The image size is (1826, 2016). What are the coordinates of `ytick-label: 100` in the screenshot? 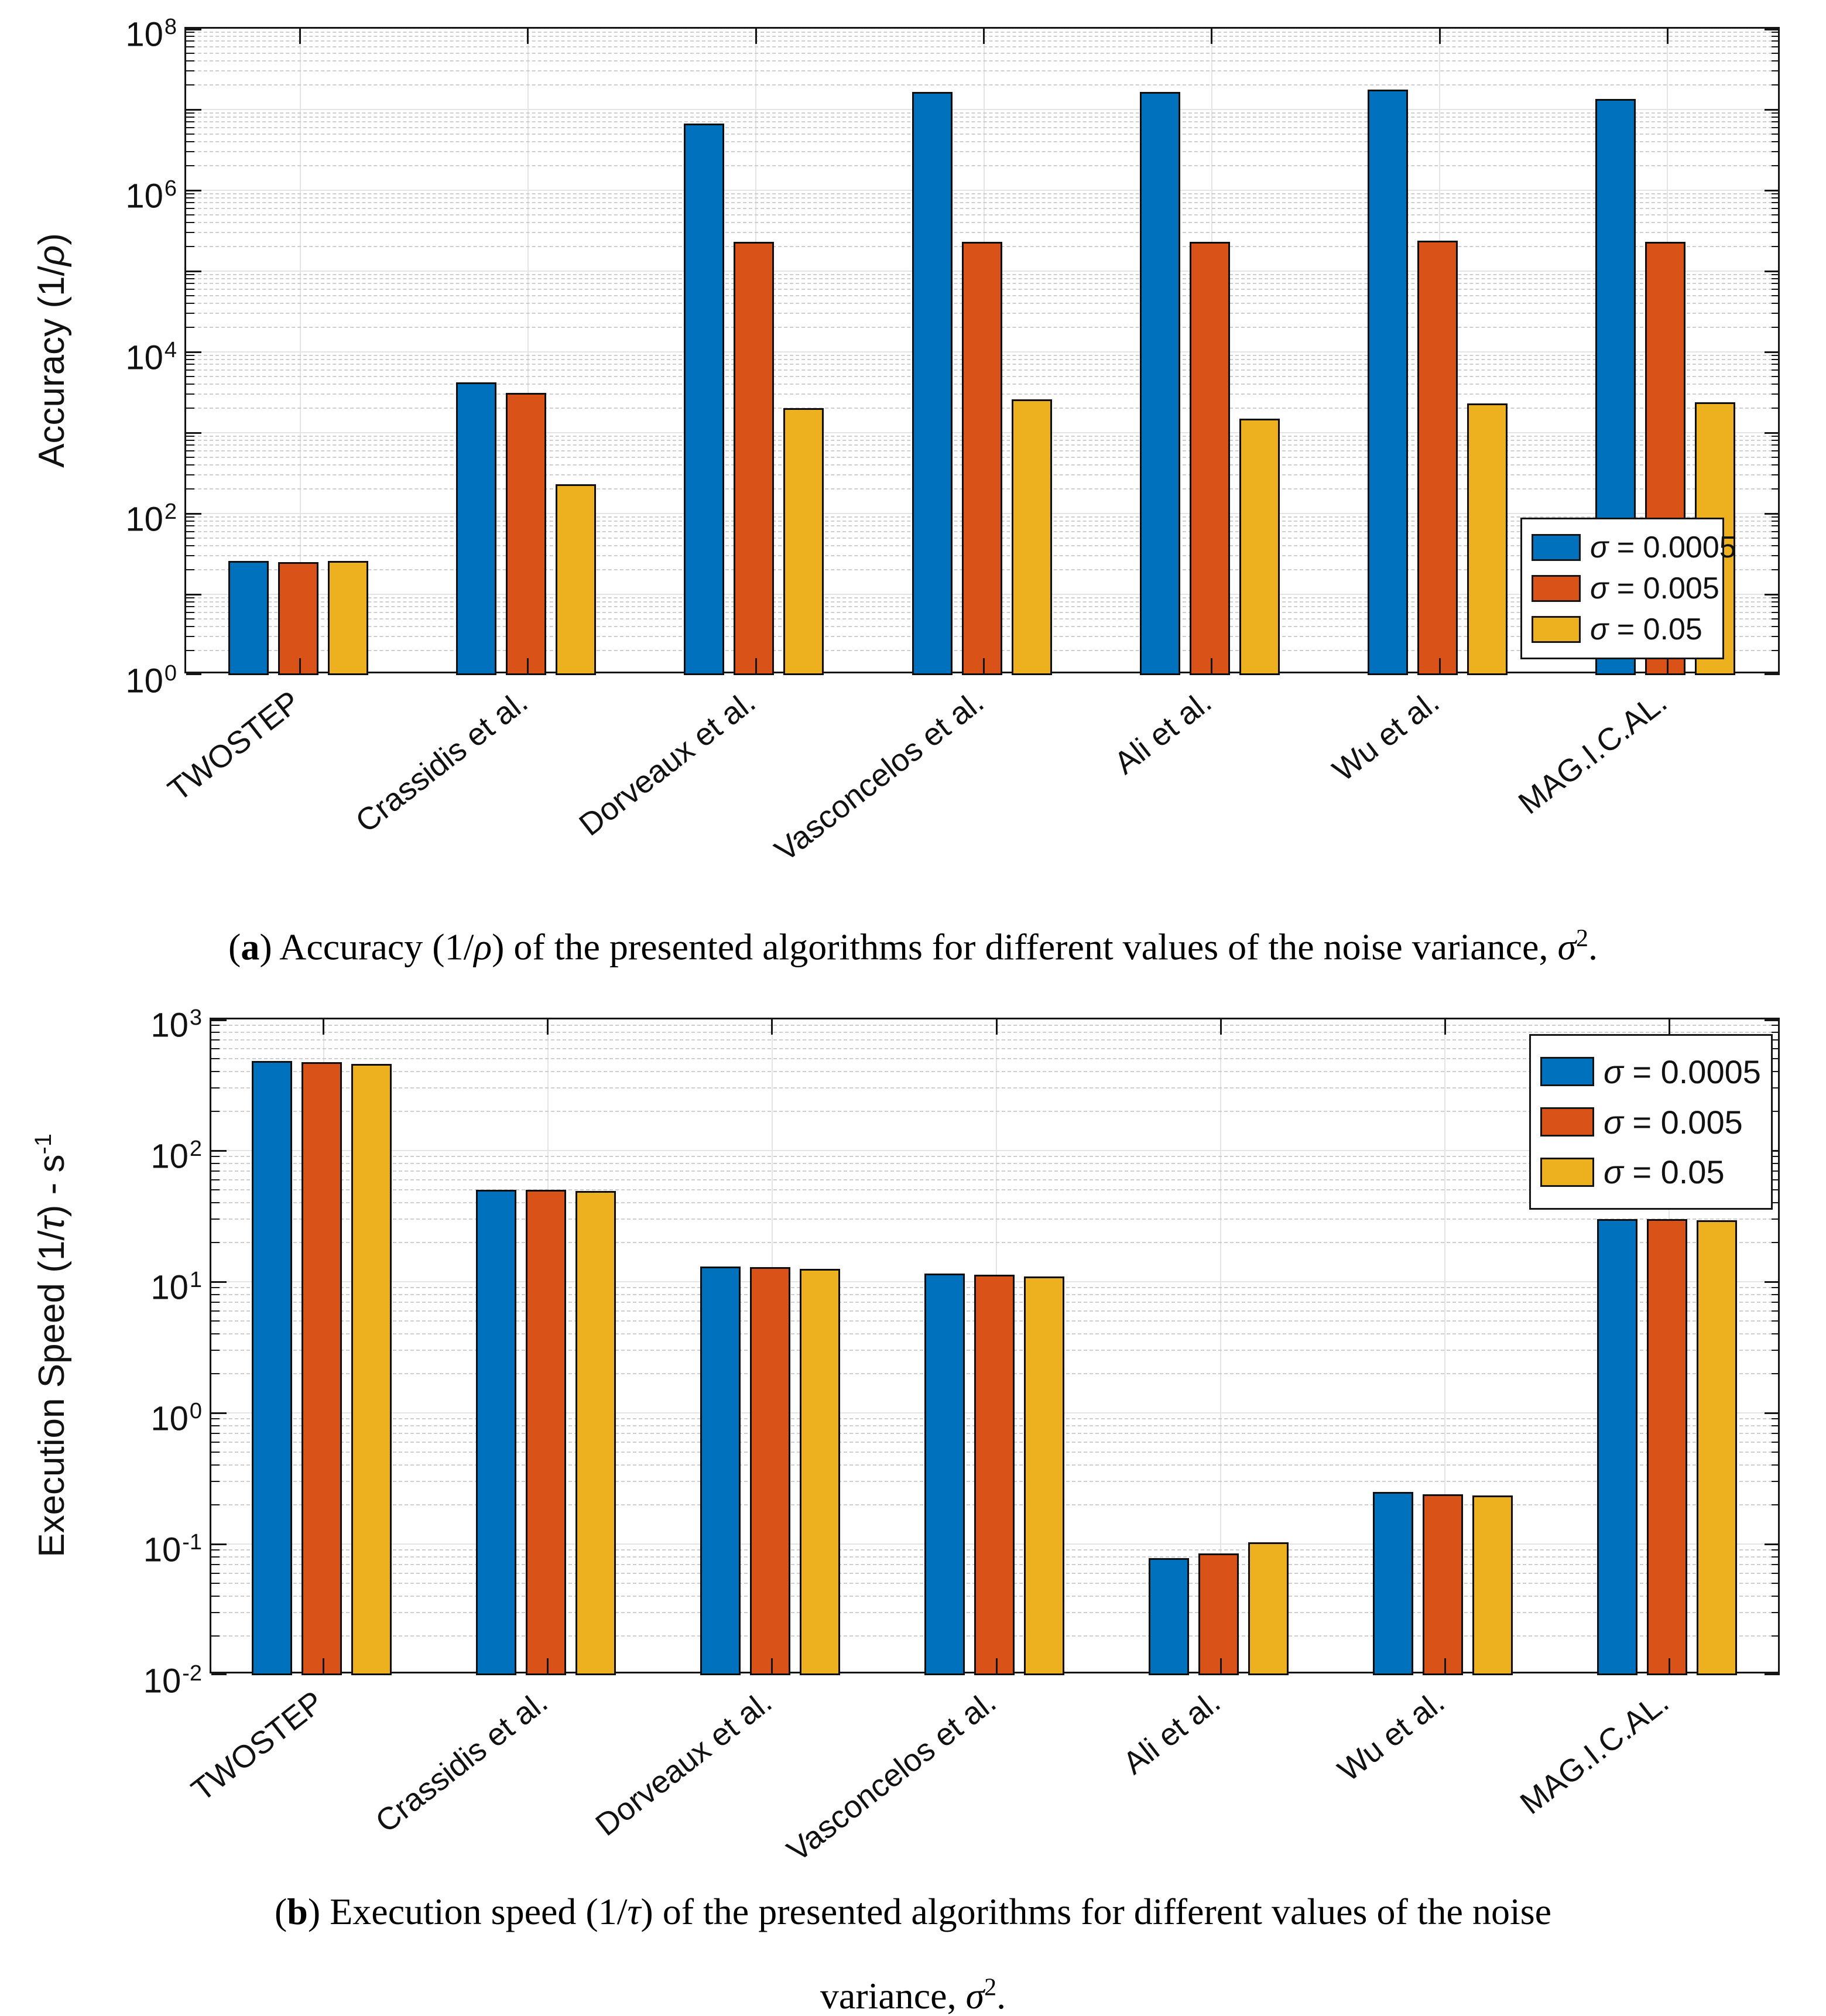 It's located at (106, 673).